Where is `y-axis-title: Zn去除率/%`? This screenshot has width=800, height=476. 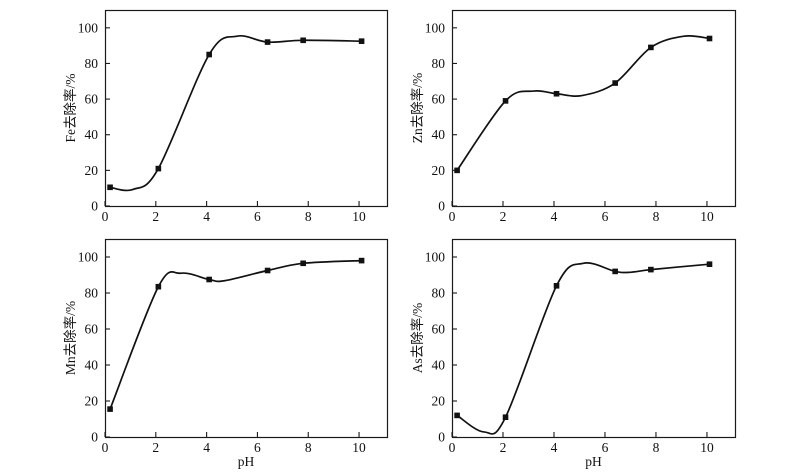 y-axis-title: Zn去除率/% is located at coordinates (417, 108).